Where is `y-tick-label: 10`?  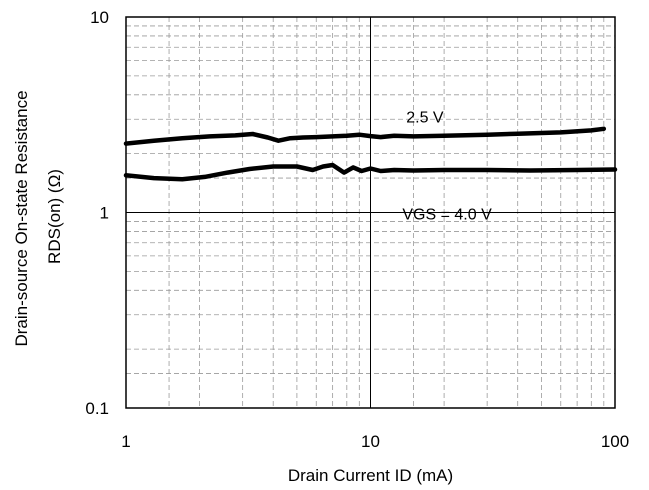
y-tick-label: 10 is located at coordinates (99, 17).